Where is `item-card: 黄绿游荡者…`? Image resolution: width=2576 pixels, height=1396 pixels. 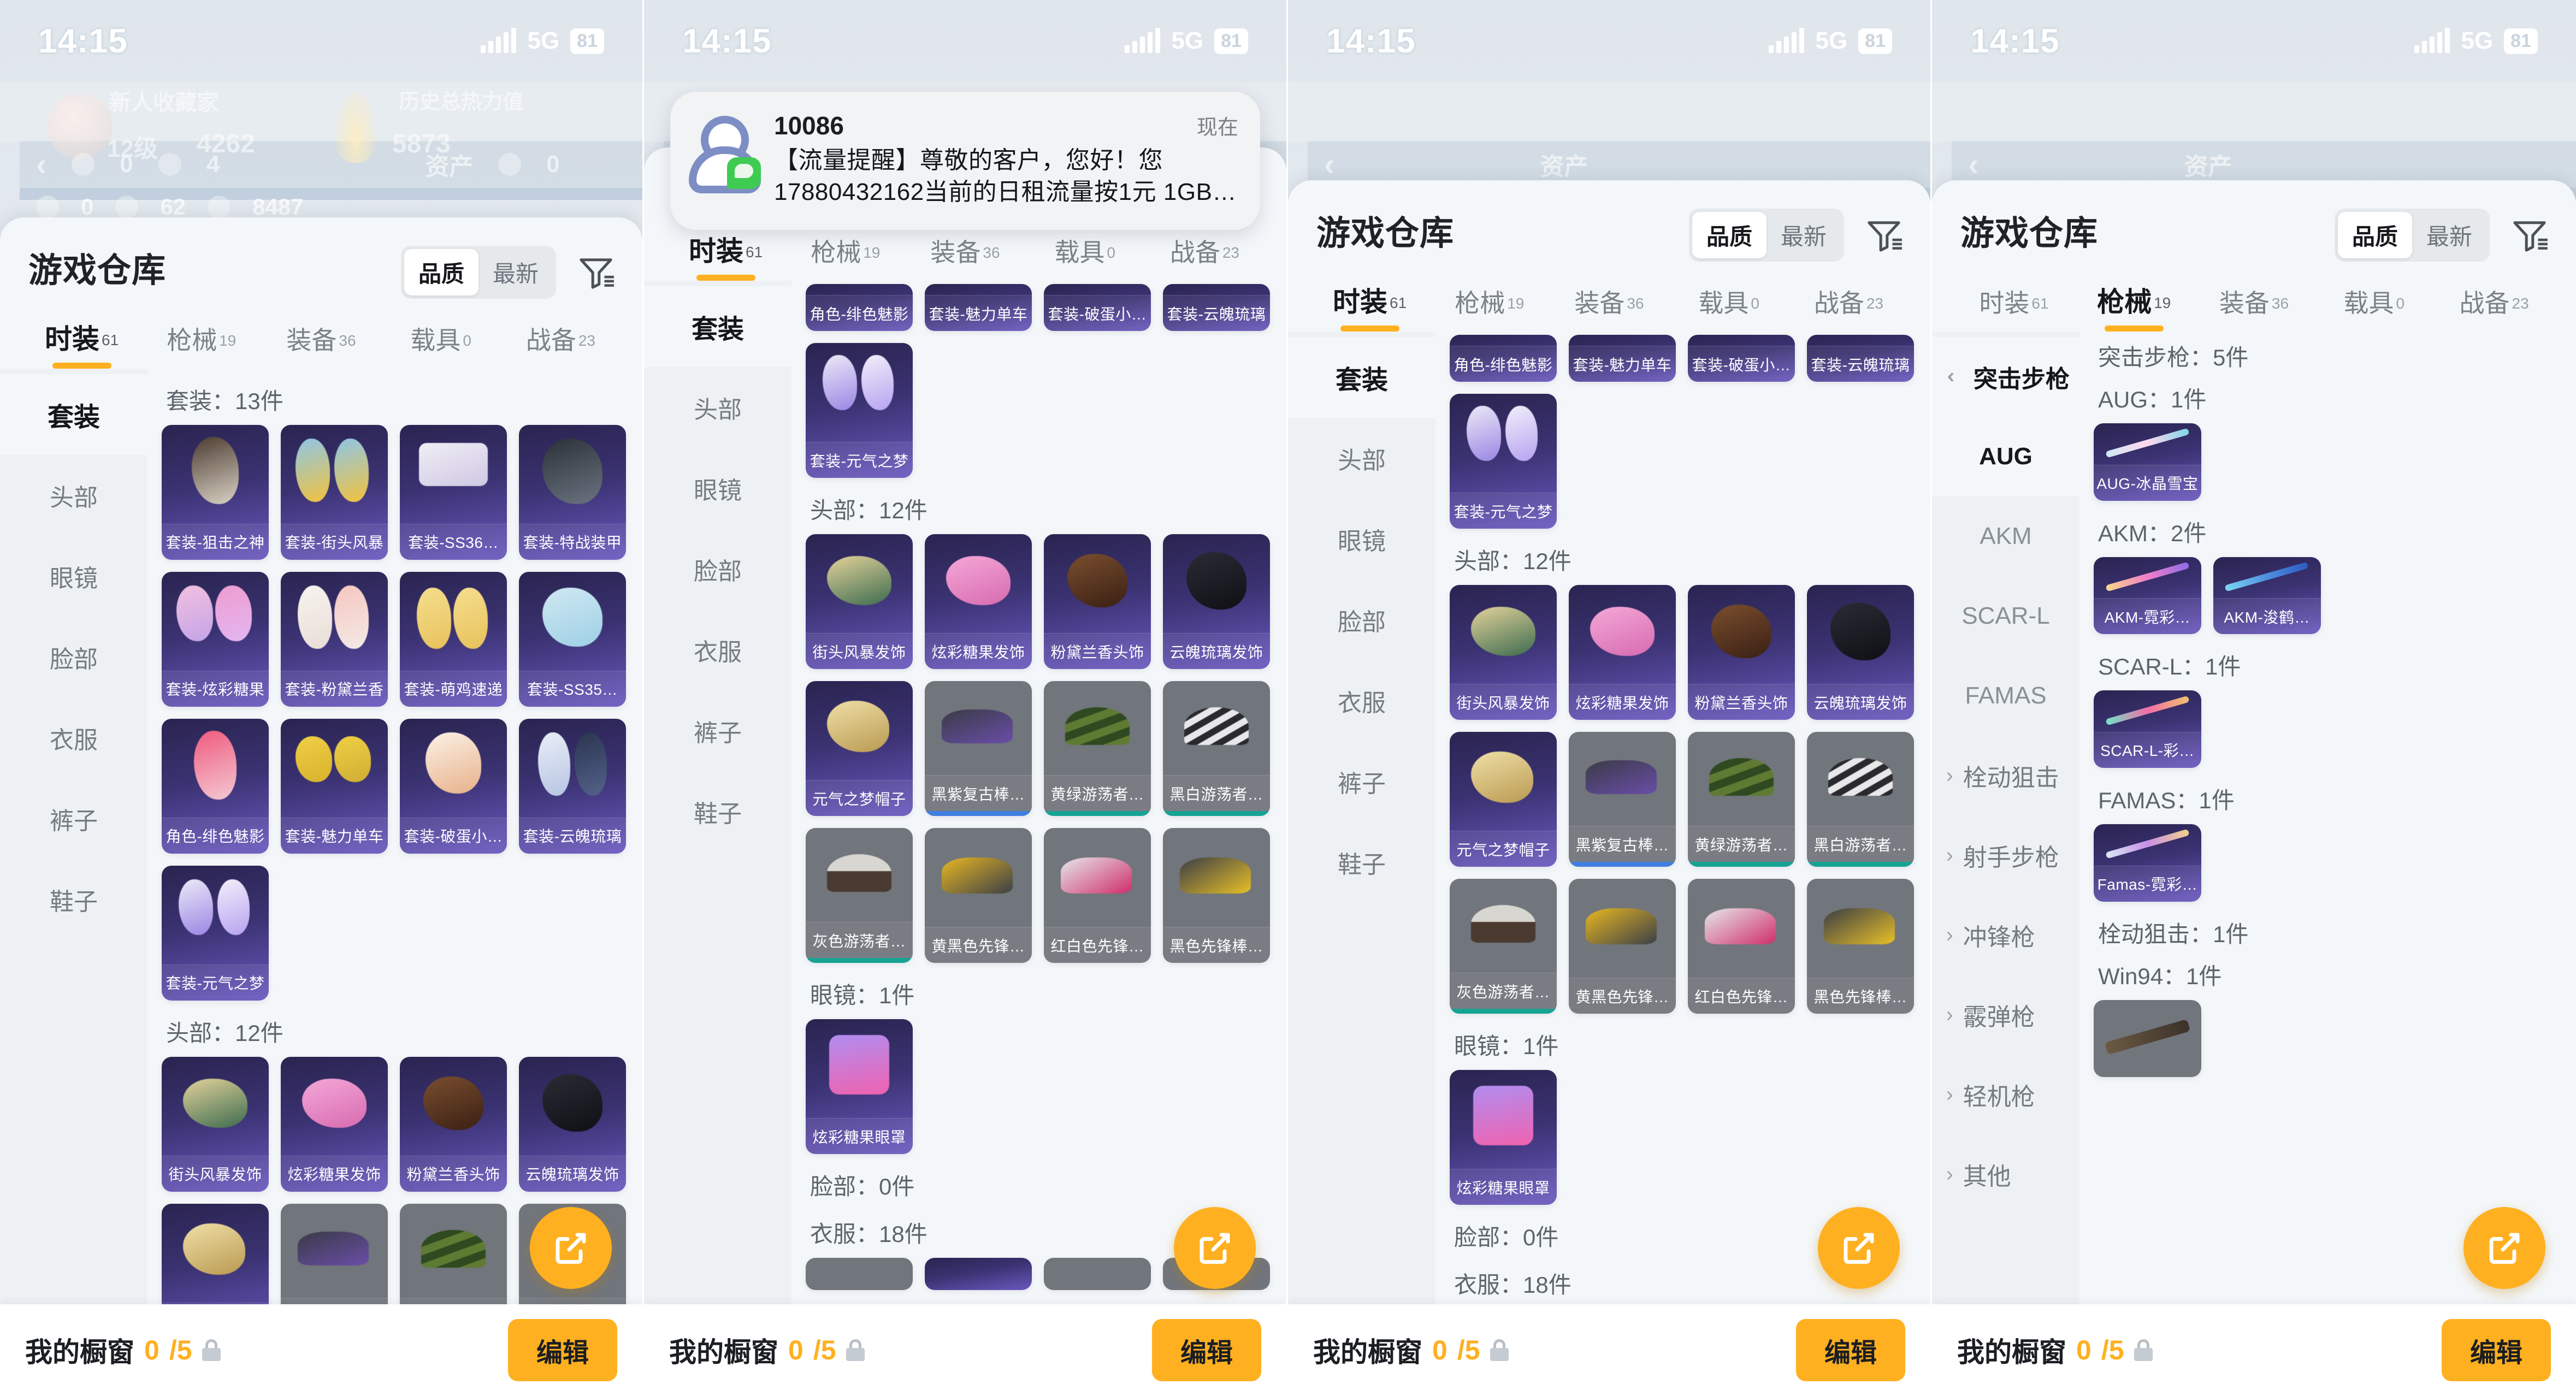
item-card: 黄绿游荡者… is located at coordinates (1097, 749).